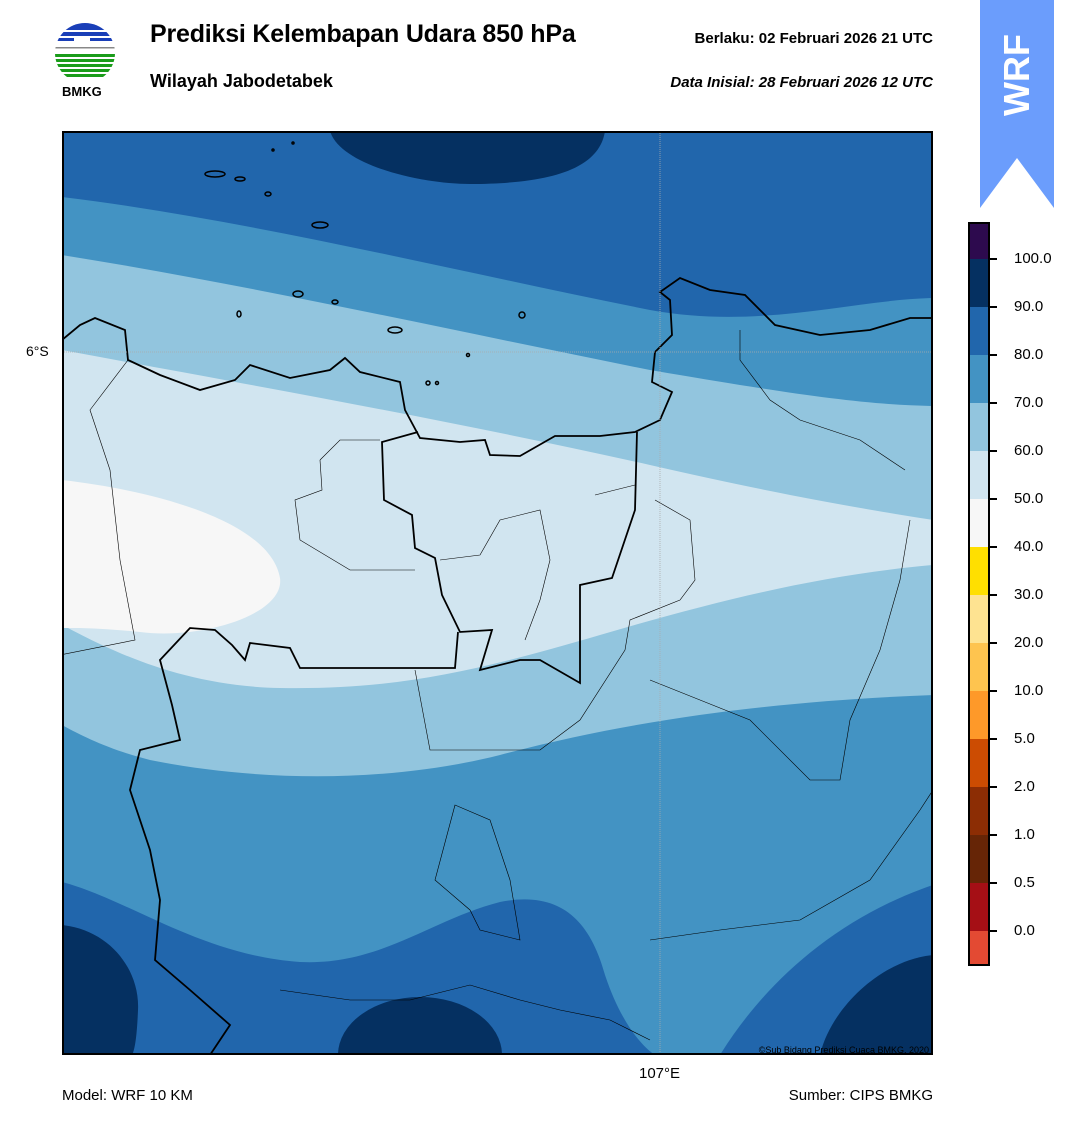 This screenshot has height=1128, width=1081. I want to click on region-subtitle: Wilayah Jabodetabek, so click(241, 81).